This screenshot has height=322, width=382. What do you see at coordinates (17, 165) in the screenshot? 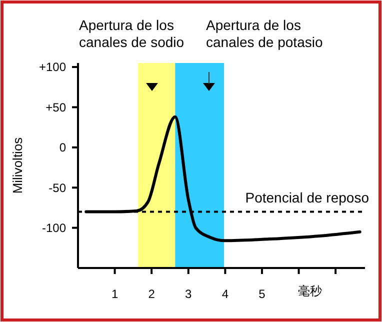
I see `y-axis-title: Milivoltios` at bounding box center [17, 165].